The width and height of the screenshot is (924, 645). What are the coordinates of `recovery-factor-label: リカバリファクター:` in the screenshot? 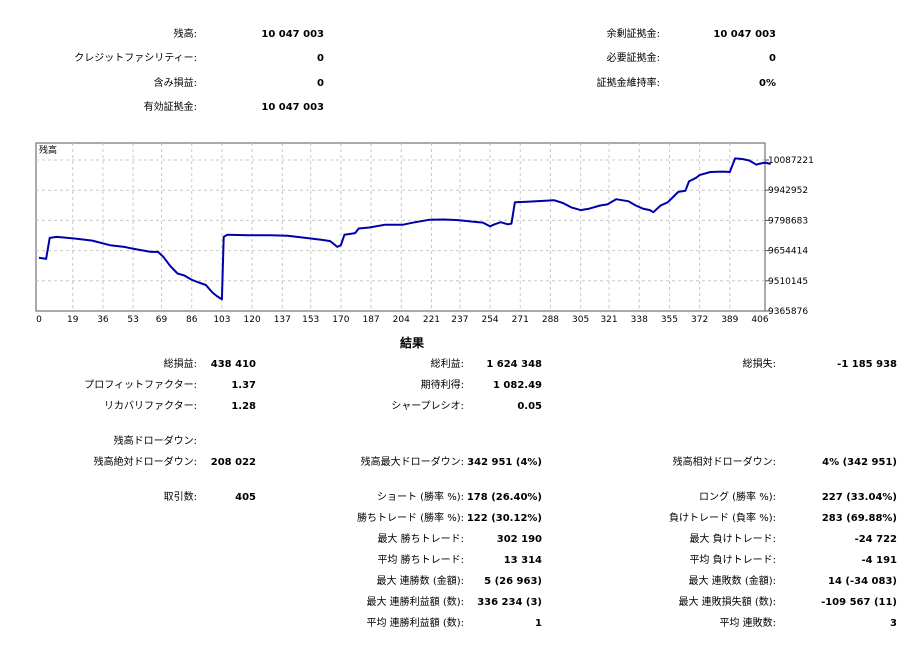 It's located at (150, 406).